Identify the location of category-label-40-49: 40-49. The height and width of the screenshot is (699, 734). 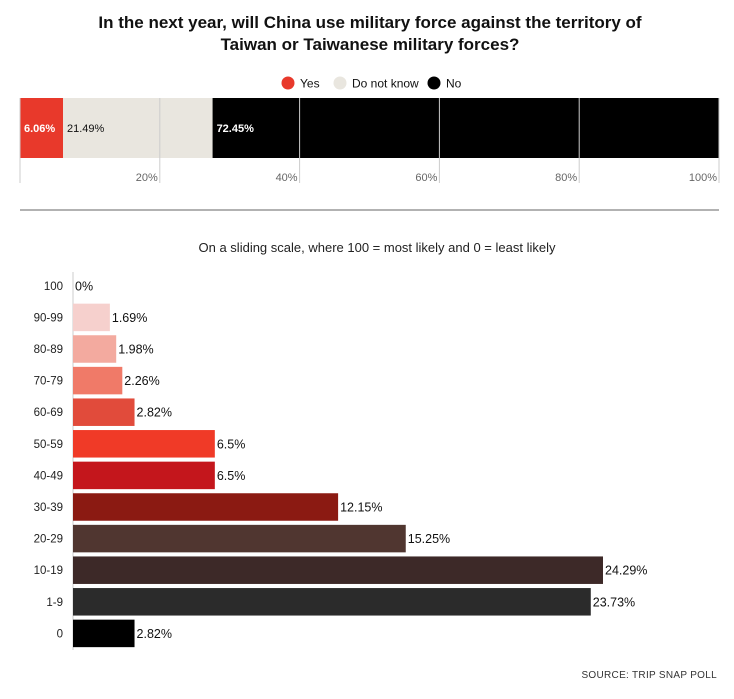
(48, 476).